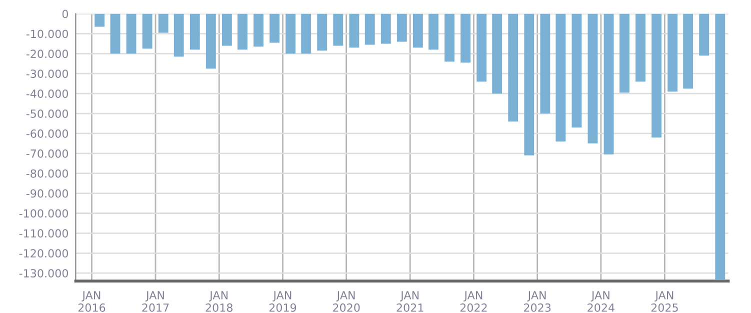 The width and height of the screenshot is (751, 313). I want to click on y-tick-label: -50.000, so click(47, 113).